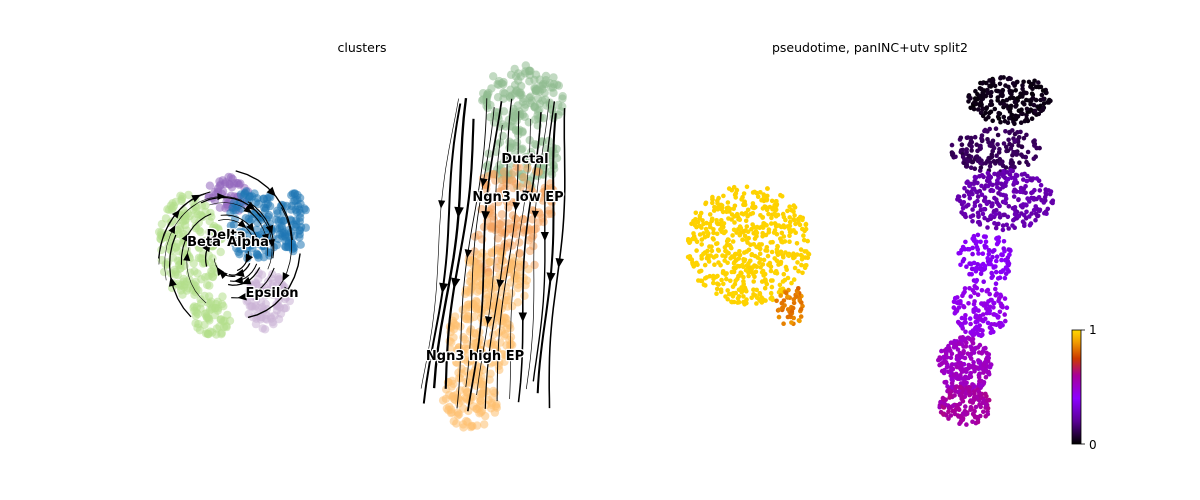 Image resolution: width=1200 pixels, height=500 pixels. Describe the element at coordinates (514, 69) in the screenshot. I see `cell-point-ductal` at that location.